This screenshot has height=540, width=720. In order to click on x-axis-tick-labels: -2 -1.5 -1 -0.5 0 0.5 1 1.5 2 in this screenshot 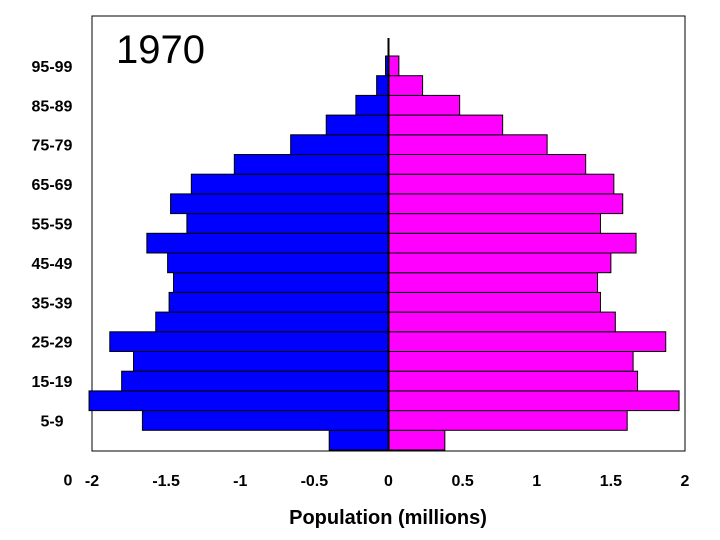, I will do `click(387, 481)`.